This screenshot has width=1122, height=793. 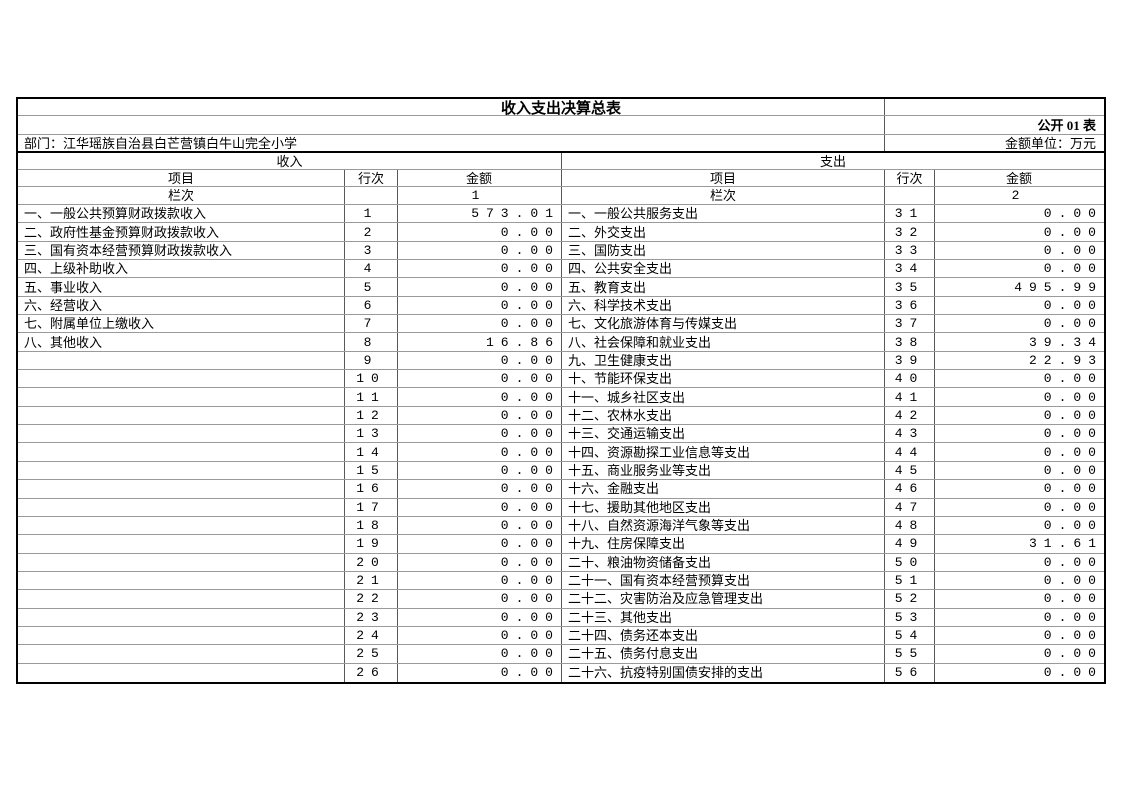 What do you see at coordinates (723, 195) in the screenshot?
I see `expense-lanci-label: 栏次` at bounding box center [723, 195].